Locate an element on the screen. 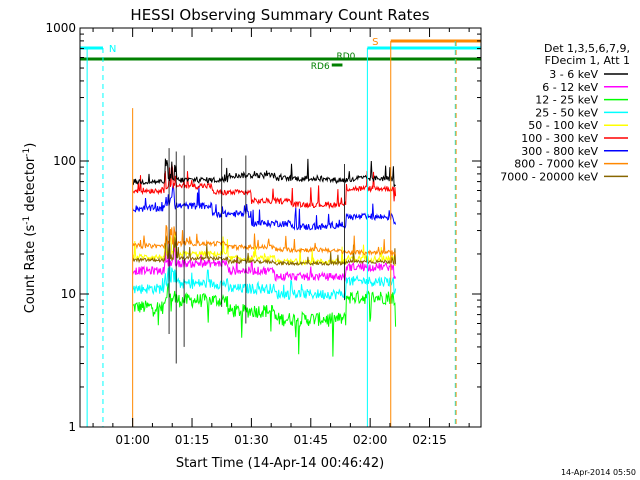  x-tick-label: 02:15 is located at coordinates (429, 440).